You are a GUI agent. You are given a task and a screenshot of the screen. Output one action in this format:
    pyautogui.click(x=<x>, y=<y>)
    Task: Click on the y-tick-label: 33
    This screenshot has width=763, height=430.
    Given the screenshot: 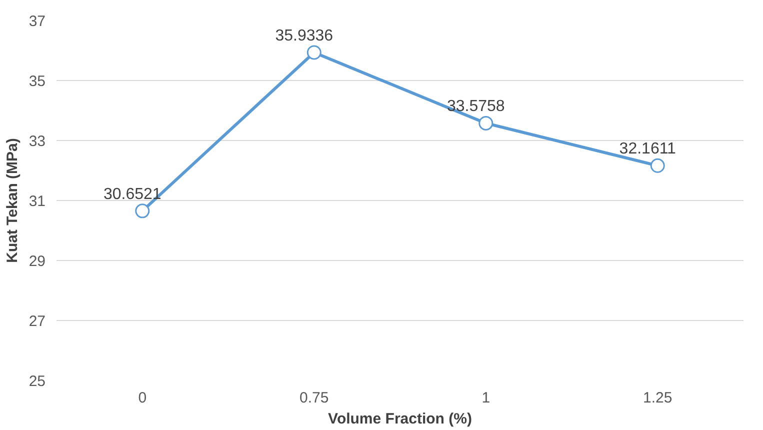 What is the action you would take?
    pyautogui.click(x=37, y=141)
    